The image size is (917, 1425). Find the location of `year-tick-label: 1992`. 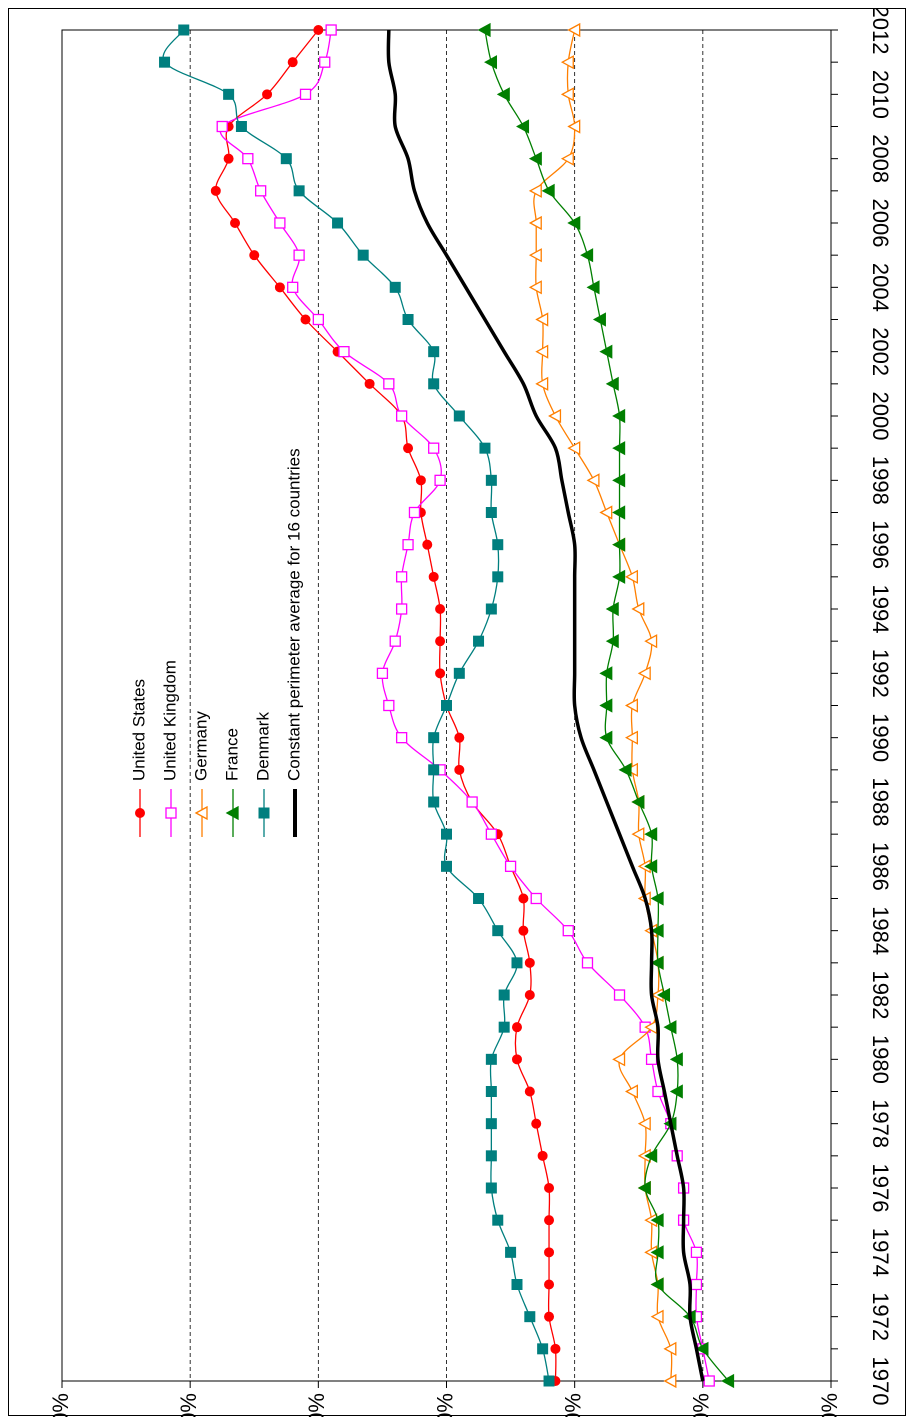

year-tick-label: 1992 is located at coordinates (880, 673).